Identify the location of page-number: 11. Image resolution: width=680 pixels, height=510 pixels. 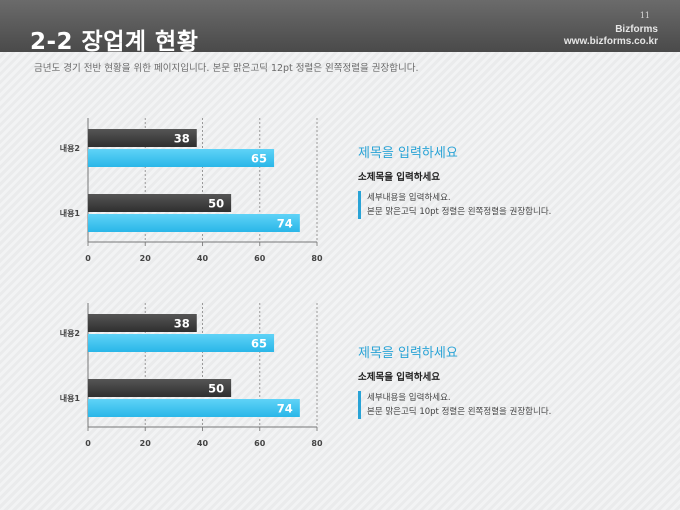
(644, 15).